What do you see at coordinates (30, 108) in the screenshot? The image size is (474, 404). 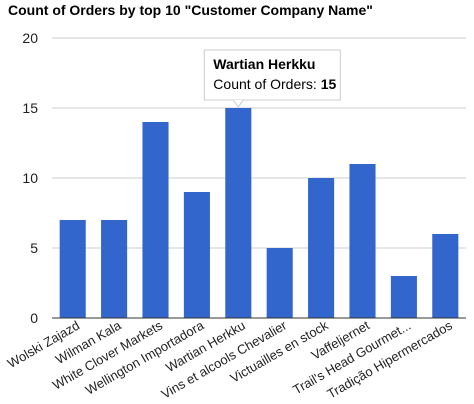 I see `y-tick-label: 15` at bounding box center [30, 108].